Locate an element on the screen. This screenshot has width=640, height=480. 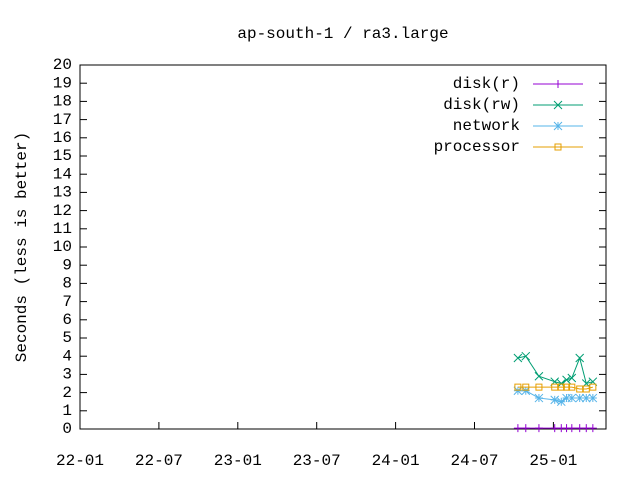
y-tick-label: 15 is located at coordinates (62, 156).